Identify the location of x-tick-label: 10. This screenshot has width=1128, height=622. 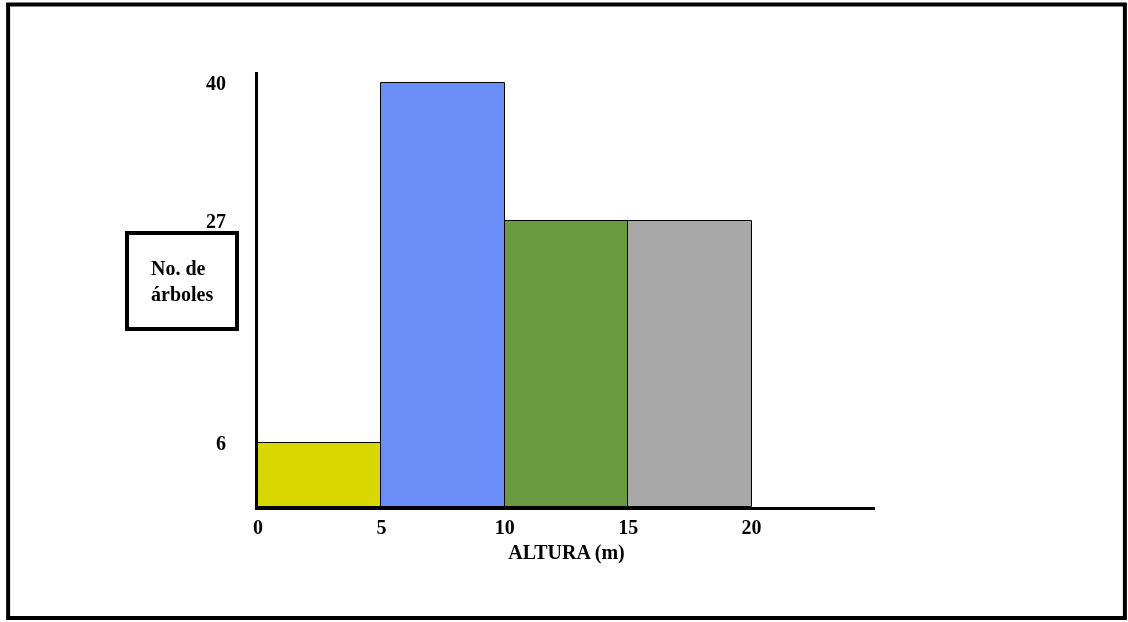
(504, 527).